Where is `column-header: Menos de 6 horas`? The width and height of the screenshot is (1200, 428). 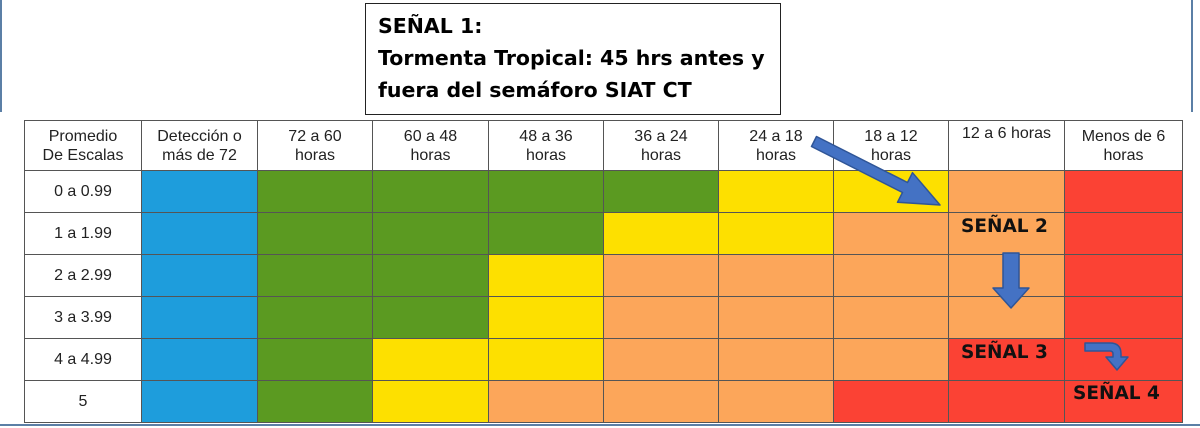 column-header: Menos de 6 horas is located at coordinates (1123, 145).